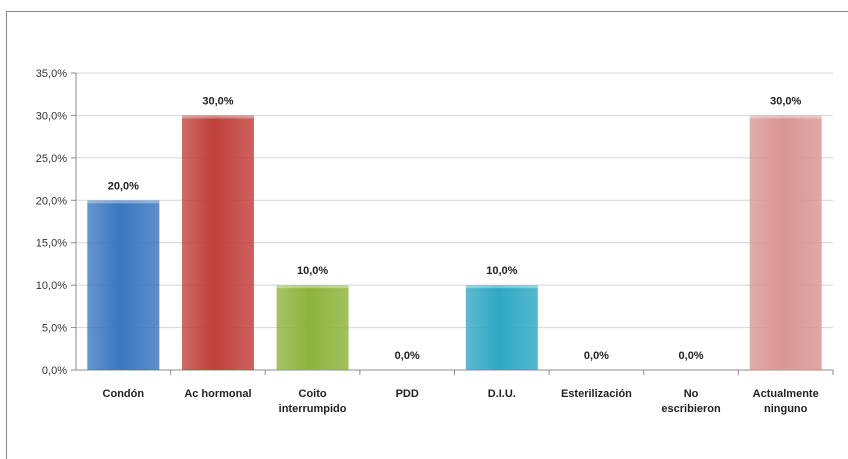 The height and width of the screenshot is (459, 848). Describe the element at coordinates (56, 222) in the screenshot. I see `y-axis: 0,0% 5,0% 10,0% 15,0% 20,0% 25,0% 30,0% 35,0%` at that location.